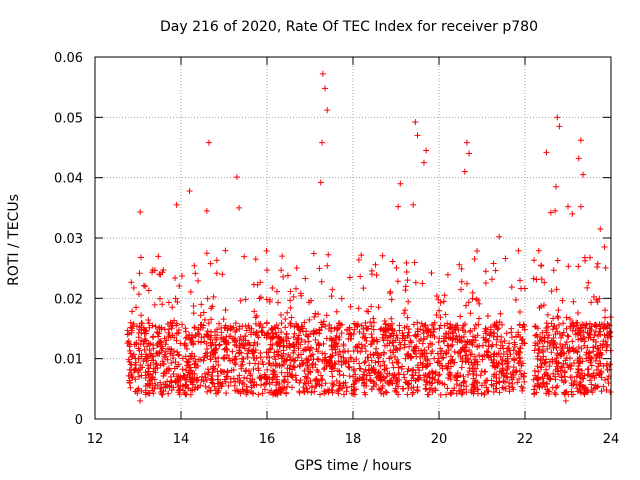  What do you see at coordinates (353, 439) in the screenshot?
I see `x-tick-labels: 12 14 16 18 20 22 24` at bounding box center [353, 439].